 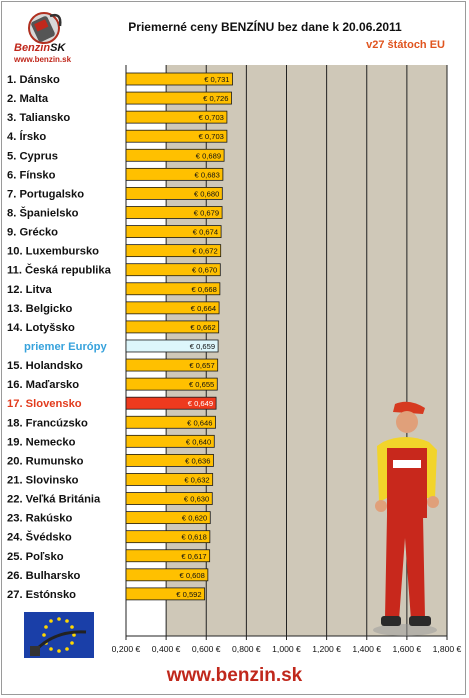 I want to click on bar-value-label: € 0,683, so click(x=207, y=174).